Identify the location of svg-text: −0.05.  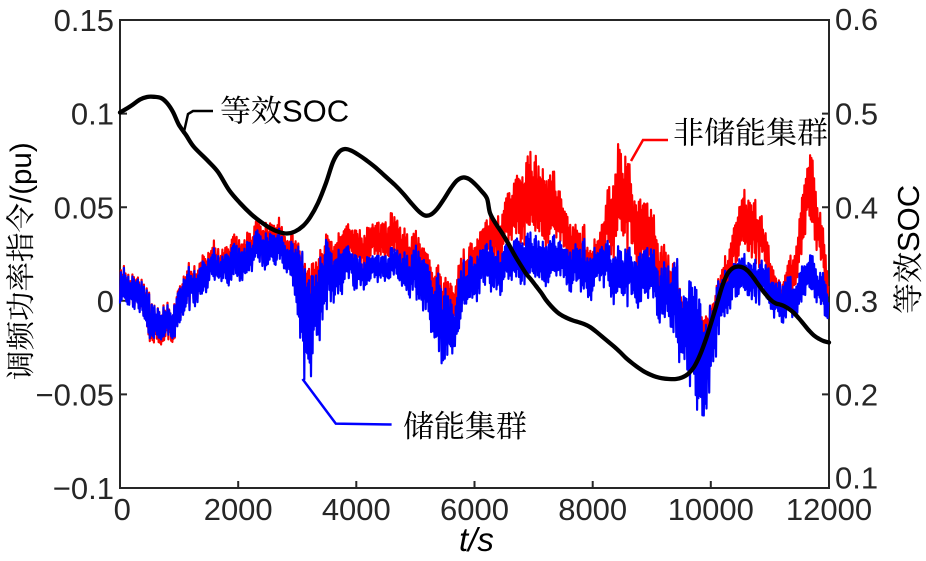
(75, 395).